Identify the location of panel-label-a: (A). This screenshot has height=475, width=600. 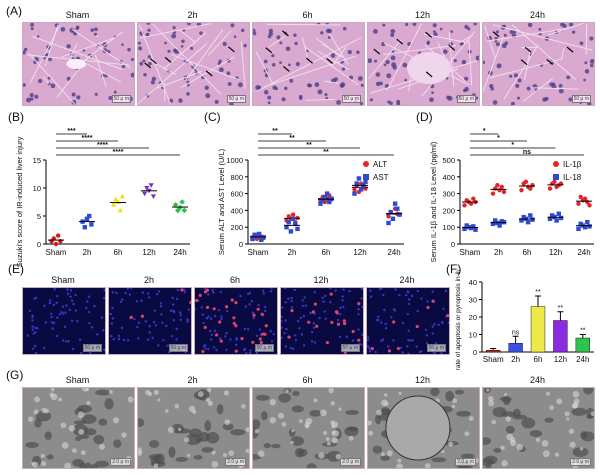
(14, 11).